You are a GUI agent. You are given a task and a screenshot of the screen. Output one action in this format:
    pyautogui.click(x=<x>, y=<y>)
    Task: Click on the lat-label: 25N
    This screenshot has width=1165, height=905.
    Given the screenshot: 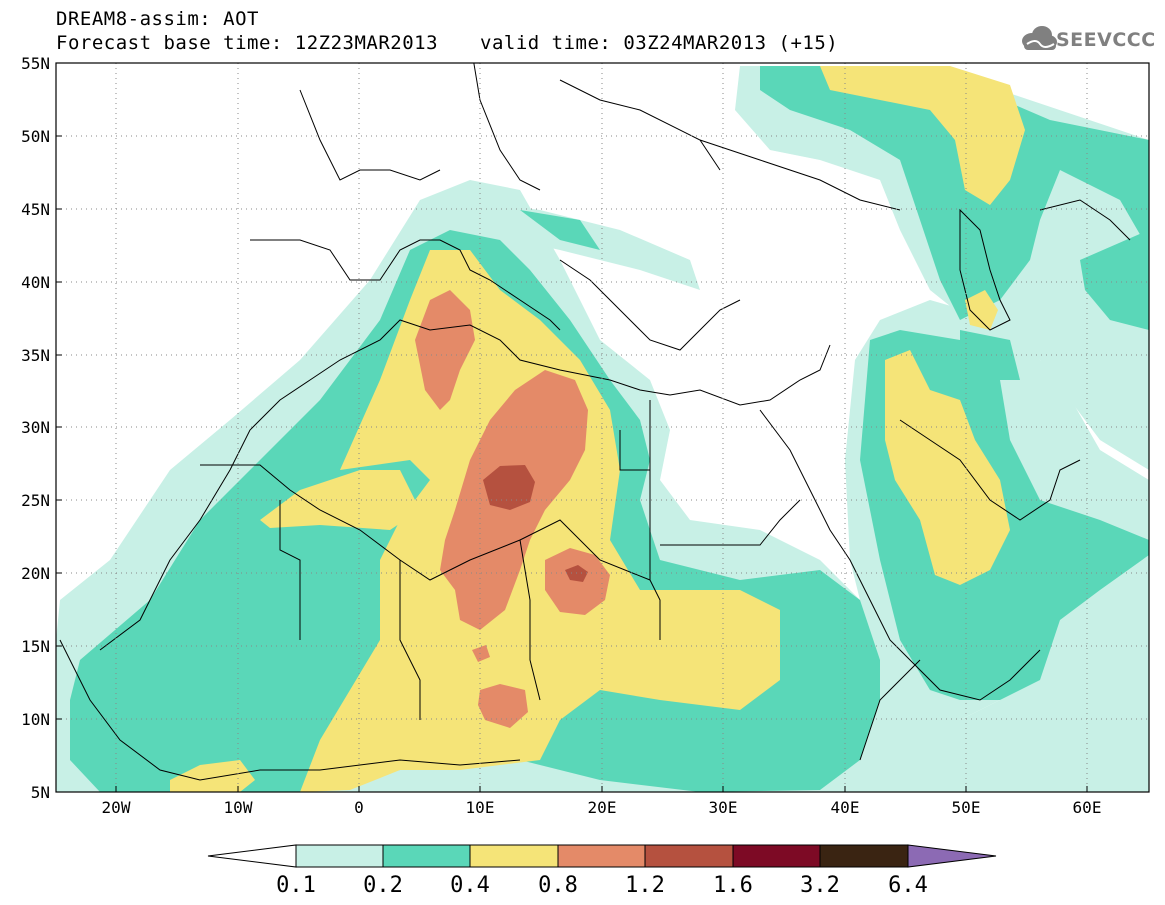 What is the action you would take?
    pyautogui.click(x=35, y=500)
    